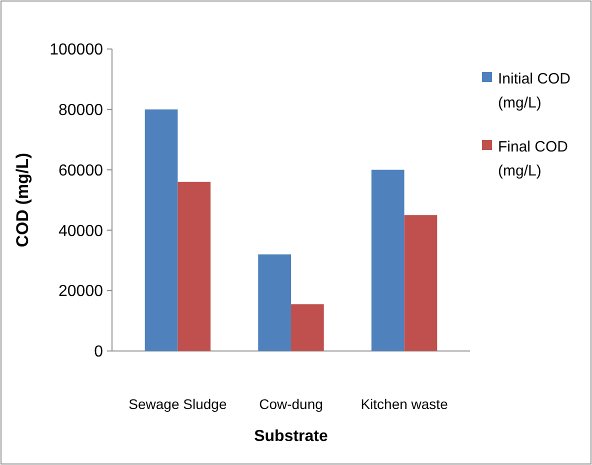 The width and height of the screenshot is (592, 465). Describe the element at coordinates (81, 171) in the screenshot. I see `y-tick-label: 60000` at that location.